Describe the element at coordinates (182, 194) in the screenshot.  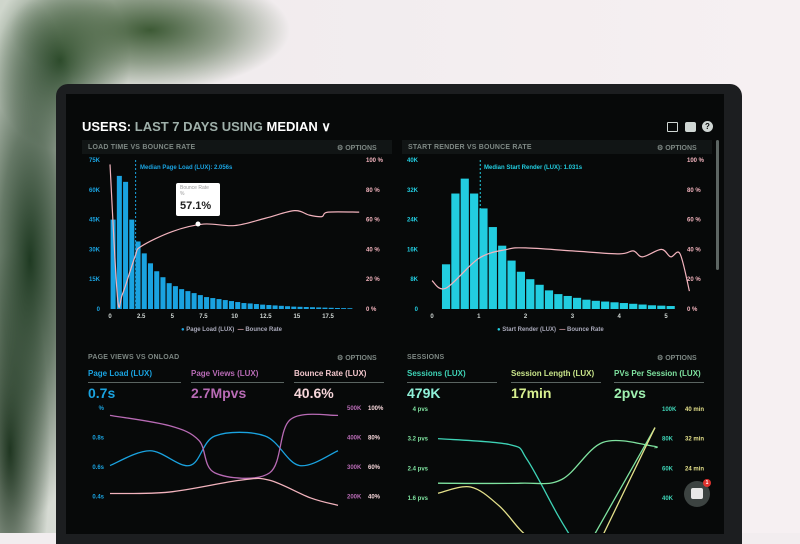
I see `tooltip-unit: %` at that location.